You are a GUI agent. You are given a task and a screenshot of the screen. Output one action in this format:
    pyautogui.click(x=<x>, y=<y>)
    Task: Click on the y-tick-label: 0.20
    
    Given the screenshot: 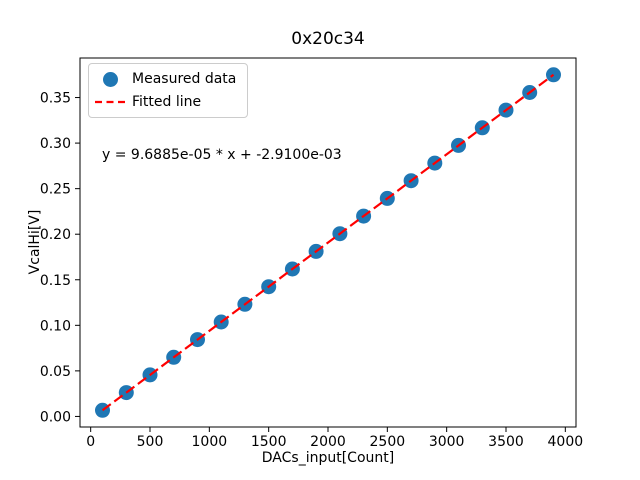 What is the action you would take?
    pyautogui.click(x=55, y=235)
    